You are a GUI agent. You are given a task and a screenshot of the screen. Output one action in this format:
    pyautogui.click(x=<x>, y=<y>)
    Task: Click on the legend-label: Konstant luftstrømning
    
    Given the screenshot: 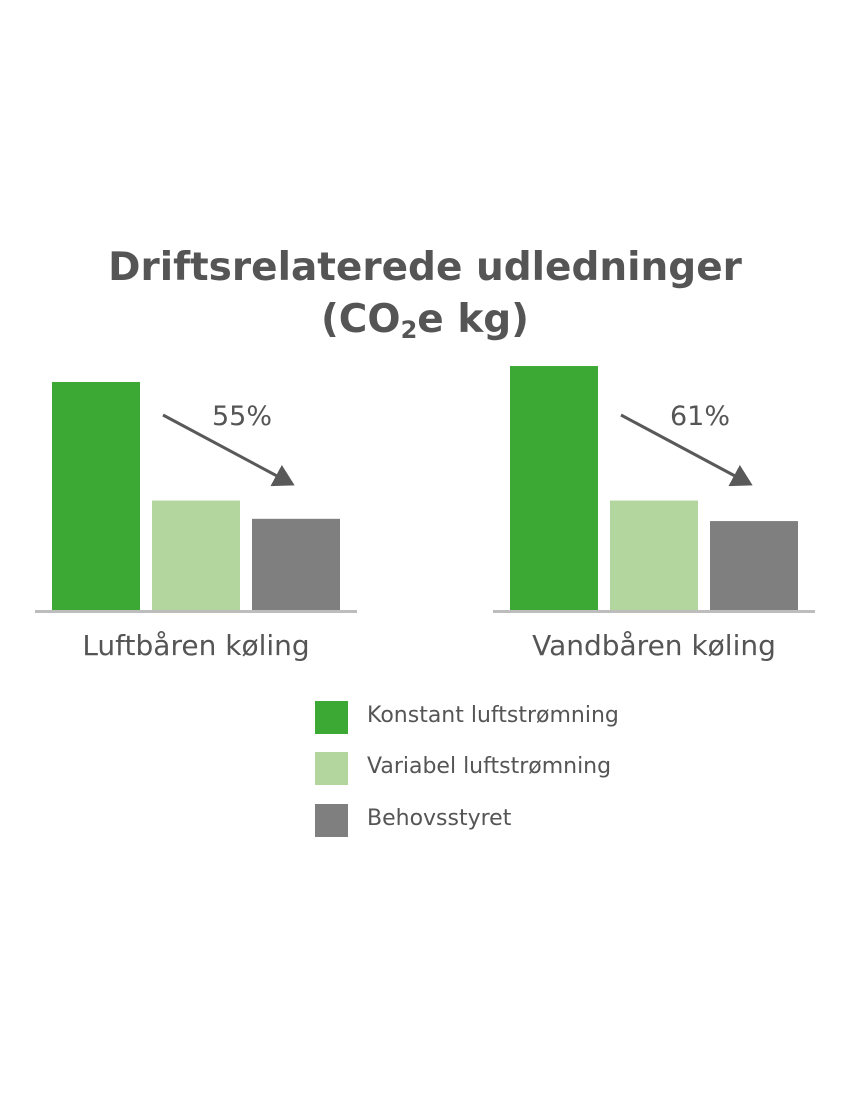 What is the action you would take?
    pyautogui.click(x=493, y=715)
    